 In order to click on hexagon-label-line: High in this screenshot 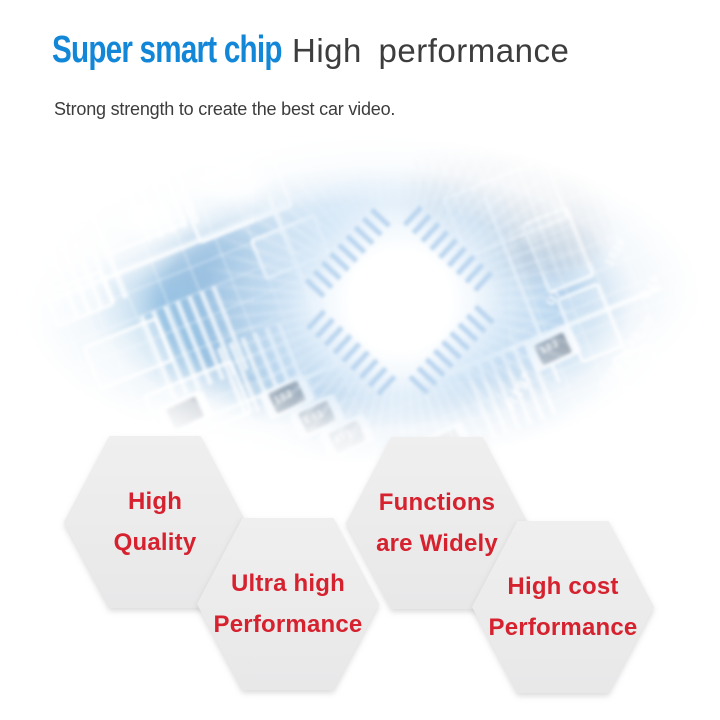, I will do `click(155, 501)`.